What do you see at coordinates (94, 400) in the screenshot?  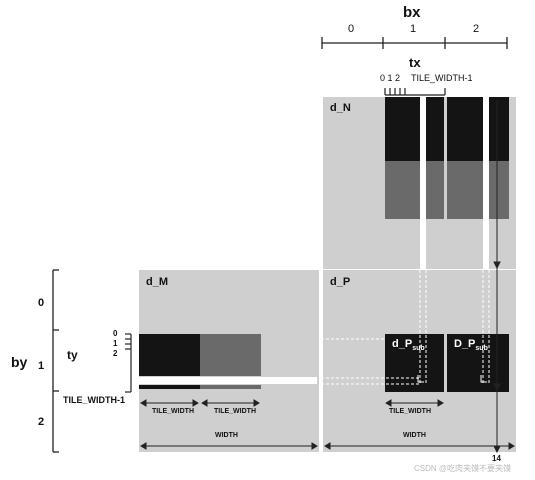 I see `ty-last-label: TILE_WIDTH-1` at bounding box center [94, 400].